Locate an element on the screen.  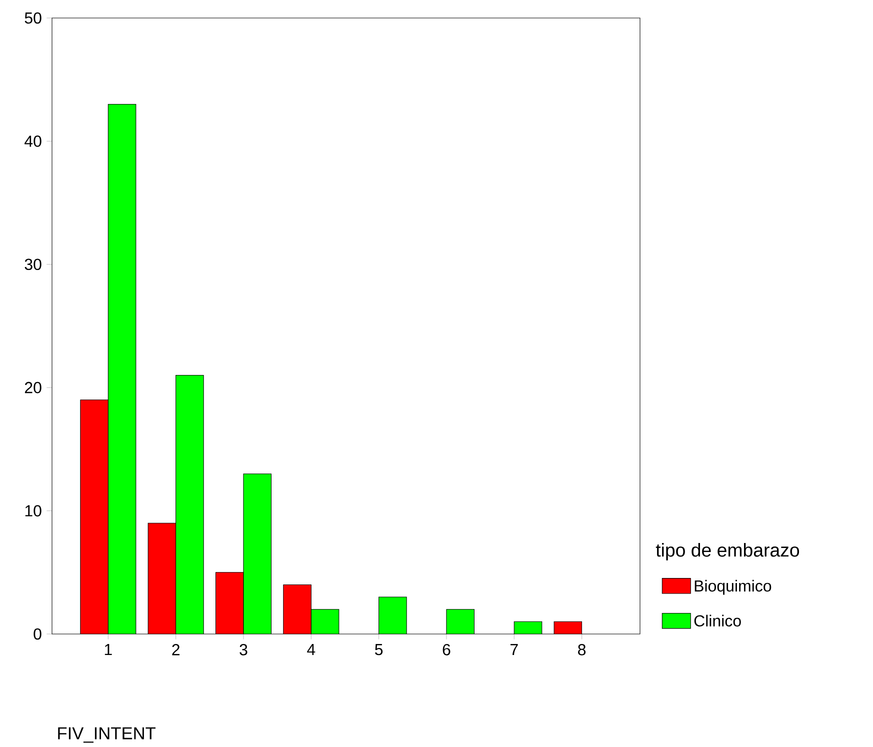
x-axis-title: FIV_INTENT is located at coordinates (107, 735).